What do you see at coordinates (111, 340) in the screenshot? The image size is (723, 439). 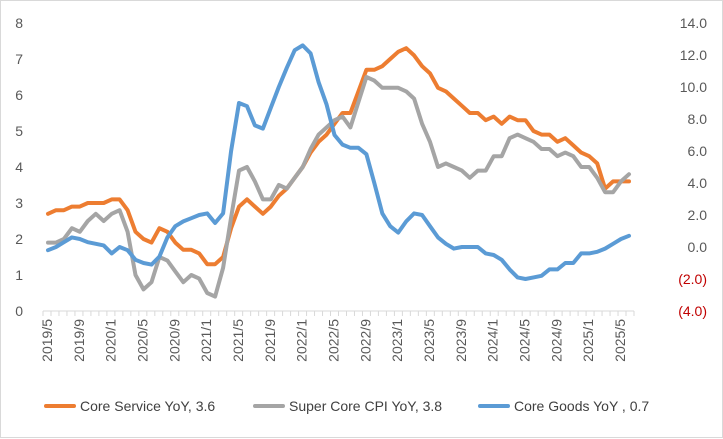 I see `x-tick-label: 2020/1` at bounding box center [111, 340].